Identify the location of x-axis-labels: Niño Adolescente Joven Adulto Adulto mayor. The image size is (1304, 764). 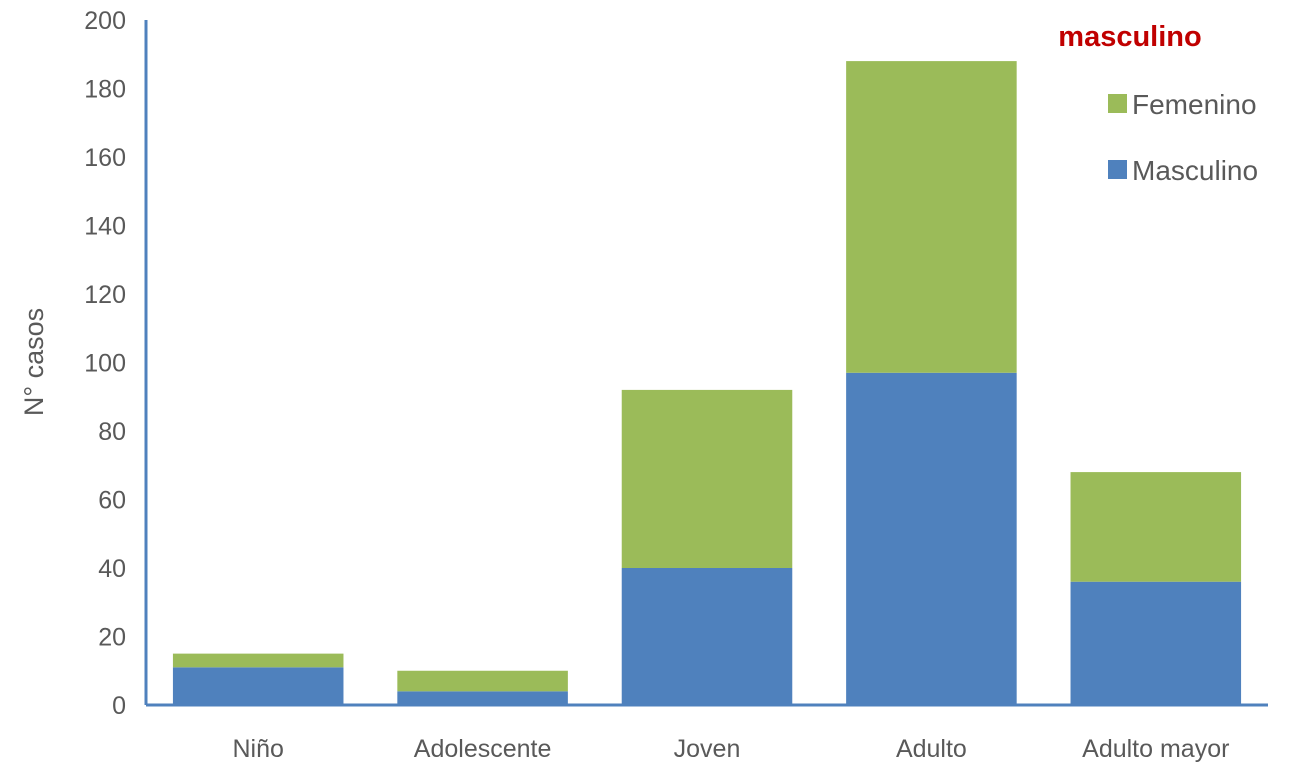
(730, 749).